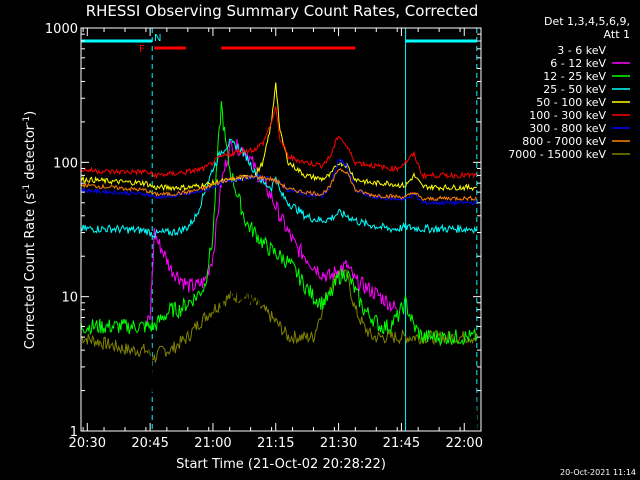 This screenshot has height=480, width=640. What do you see at coordinates (574, 89) in the screenshot?
I see `legend-label: 25 - 50 keV` at bounding box center [574, 89].